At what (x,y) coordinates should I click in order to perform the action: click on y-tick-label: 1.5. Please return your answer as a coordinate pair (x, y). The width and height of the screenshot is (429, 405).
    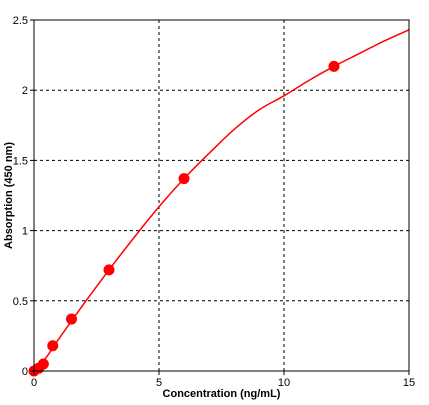
    Looking at the image, I should click on (20, 161).